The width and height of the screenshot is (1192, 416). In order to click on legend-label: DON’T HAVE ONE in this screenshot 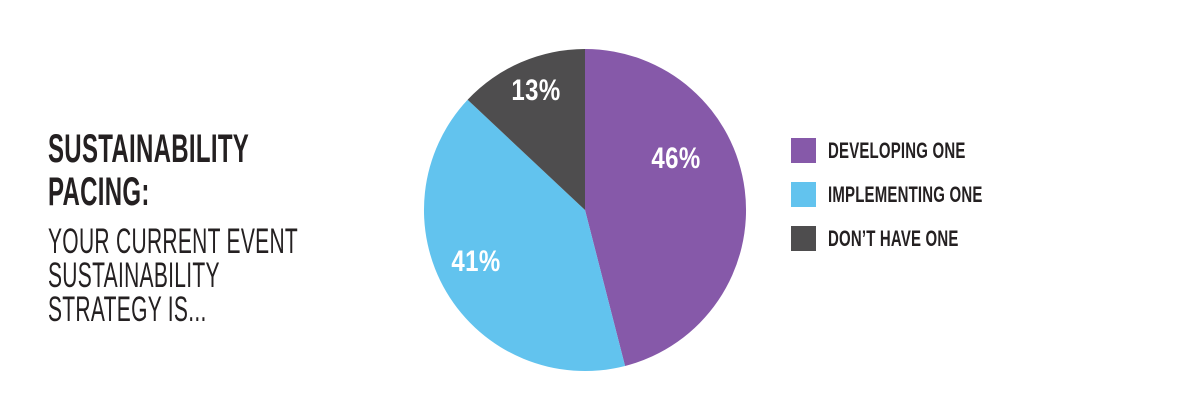, I will do `click(893, 238)`.